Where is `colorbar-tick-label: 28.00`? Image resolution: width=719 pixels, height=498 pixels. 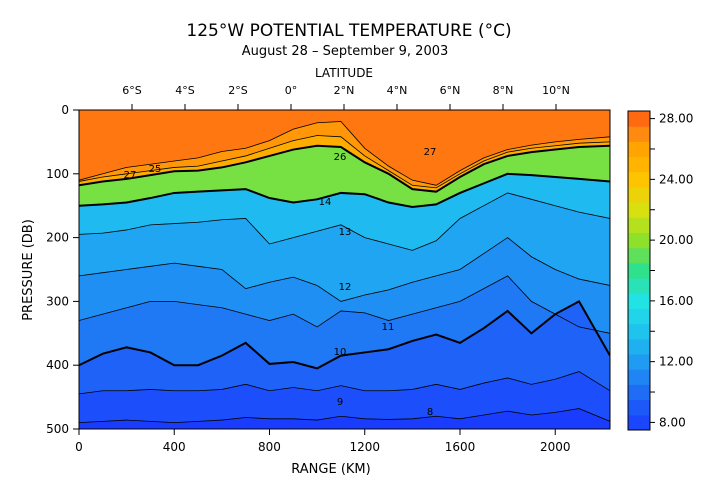 colorbar-tick-label: 28.00 is located at coordinates (676, 119).